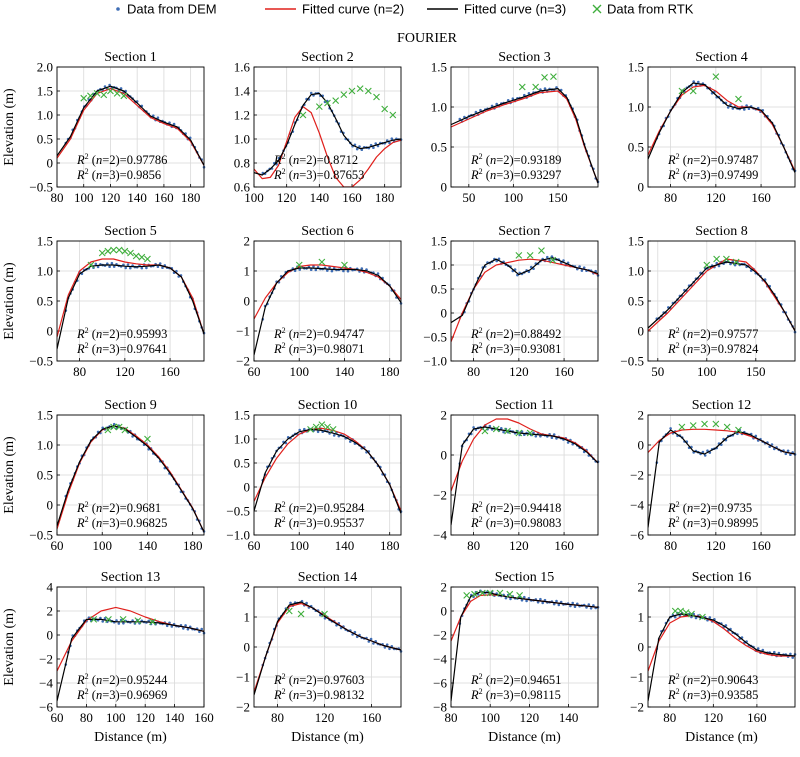  What do you see at coordinates (515, 9) in the screenshot?
I see `legend-fit3-label: Fitted curve (n=3)` at bounding box center [515, 9].